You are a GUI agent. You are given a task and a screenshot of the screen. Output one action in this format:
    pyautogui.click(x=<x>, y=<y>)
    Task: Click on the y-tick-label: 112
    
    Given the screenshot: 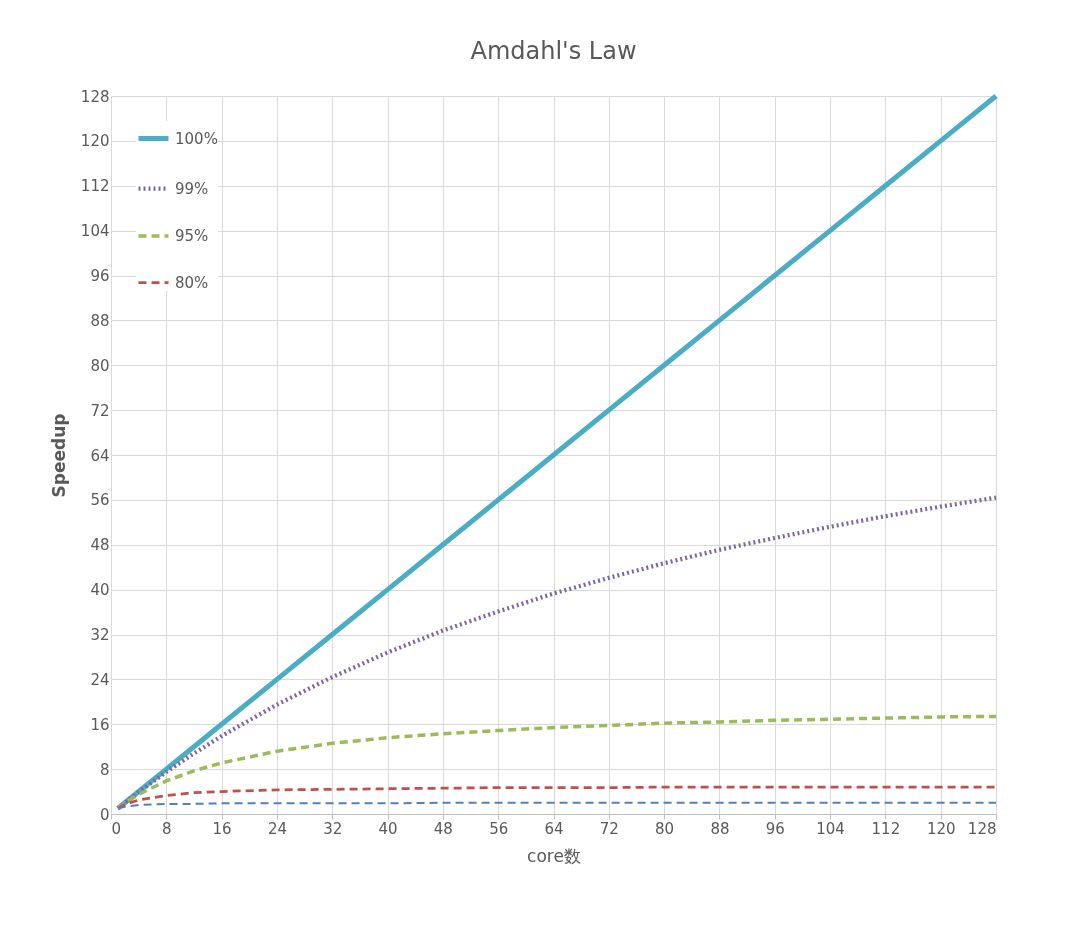 What is the action you would take?
    pyautogui.click(x=95, y=186)
    